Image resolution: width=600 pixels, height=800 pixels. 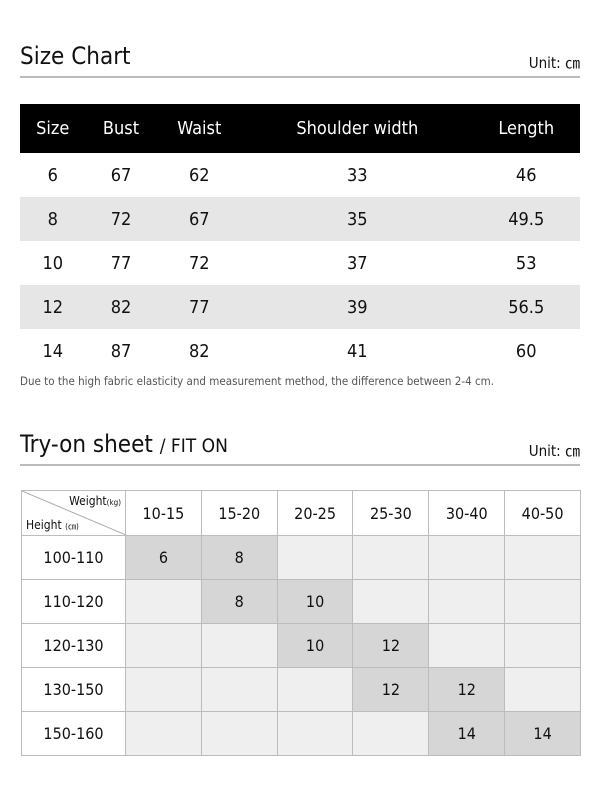 I want to click on weight-range-header: 15-20, so click(x=239, y=513).